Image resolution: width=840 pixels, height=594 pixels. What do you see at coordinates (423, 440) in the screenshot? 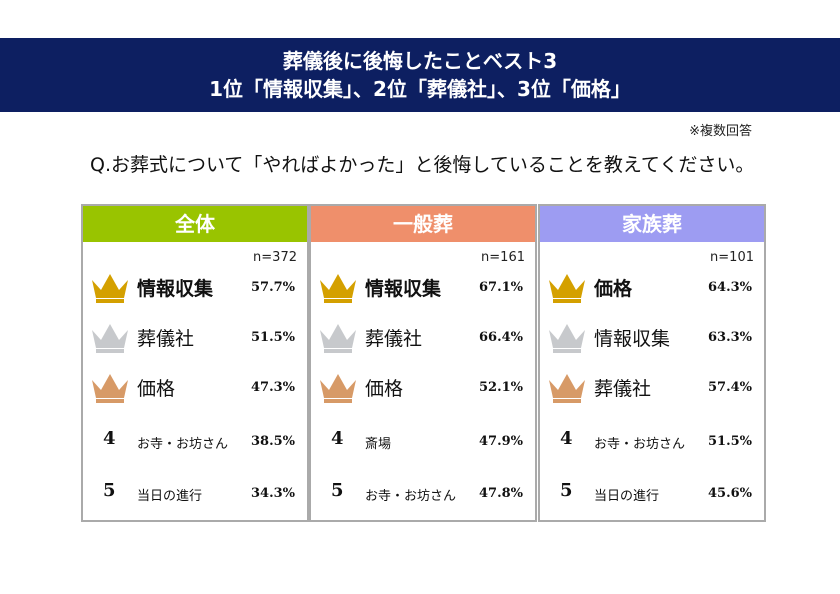
I see `rank-row-4: 4 斎場 47.9%` at bounding box center [423, 440].